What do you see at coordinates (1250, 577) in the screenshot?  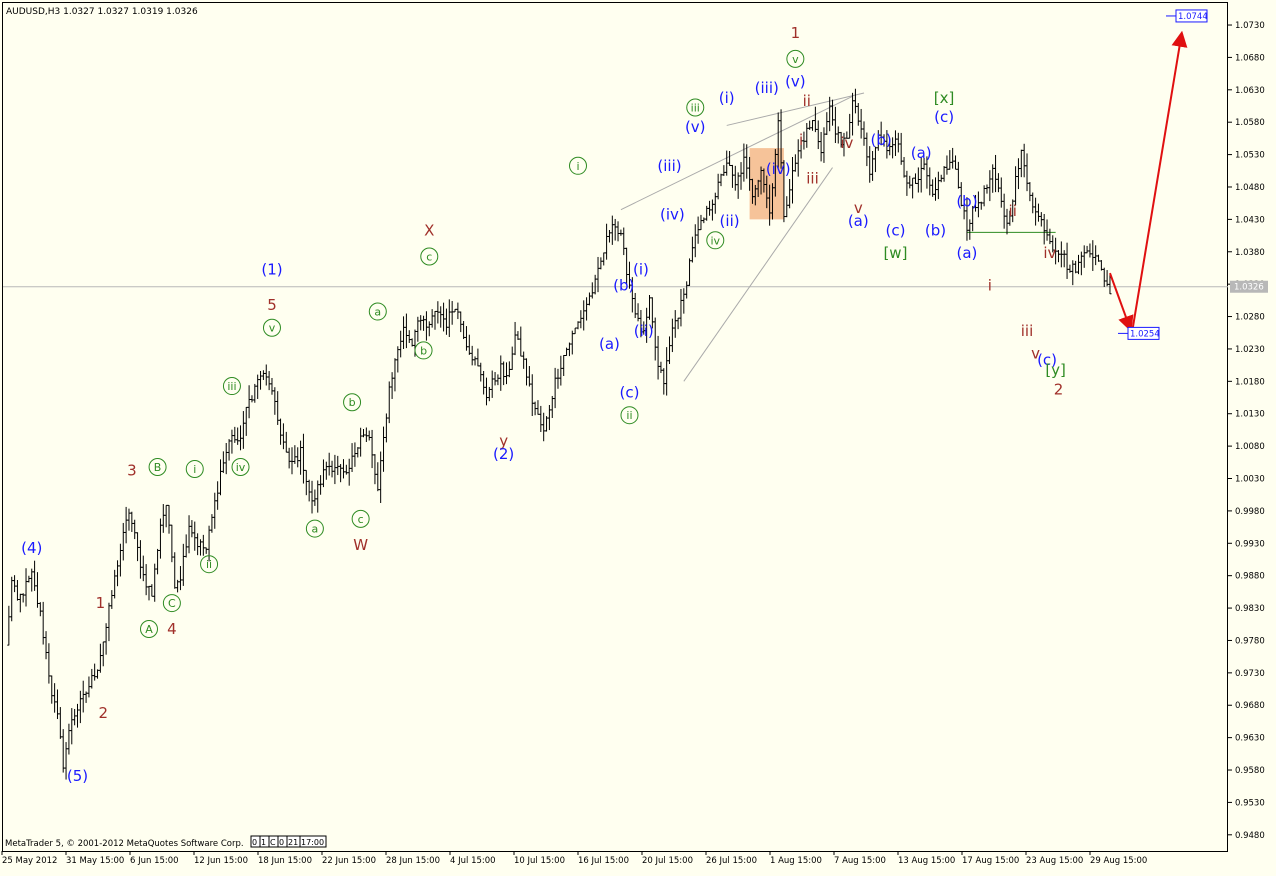 I see `y-tick-label: 0.9880` at bounding box center [1250, 577].